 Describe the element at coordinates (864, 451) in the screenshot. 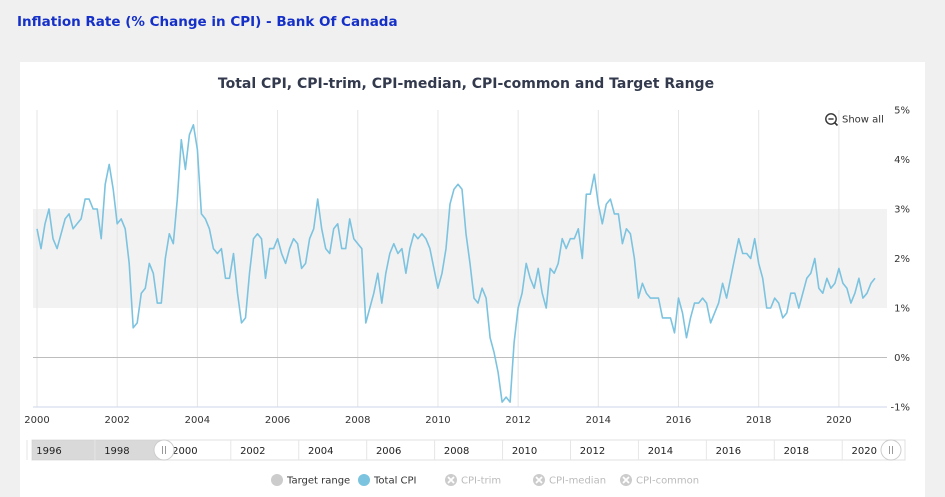

I see `navigator-tick-label: 2020` at that location.